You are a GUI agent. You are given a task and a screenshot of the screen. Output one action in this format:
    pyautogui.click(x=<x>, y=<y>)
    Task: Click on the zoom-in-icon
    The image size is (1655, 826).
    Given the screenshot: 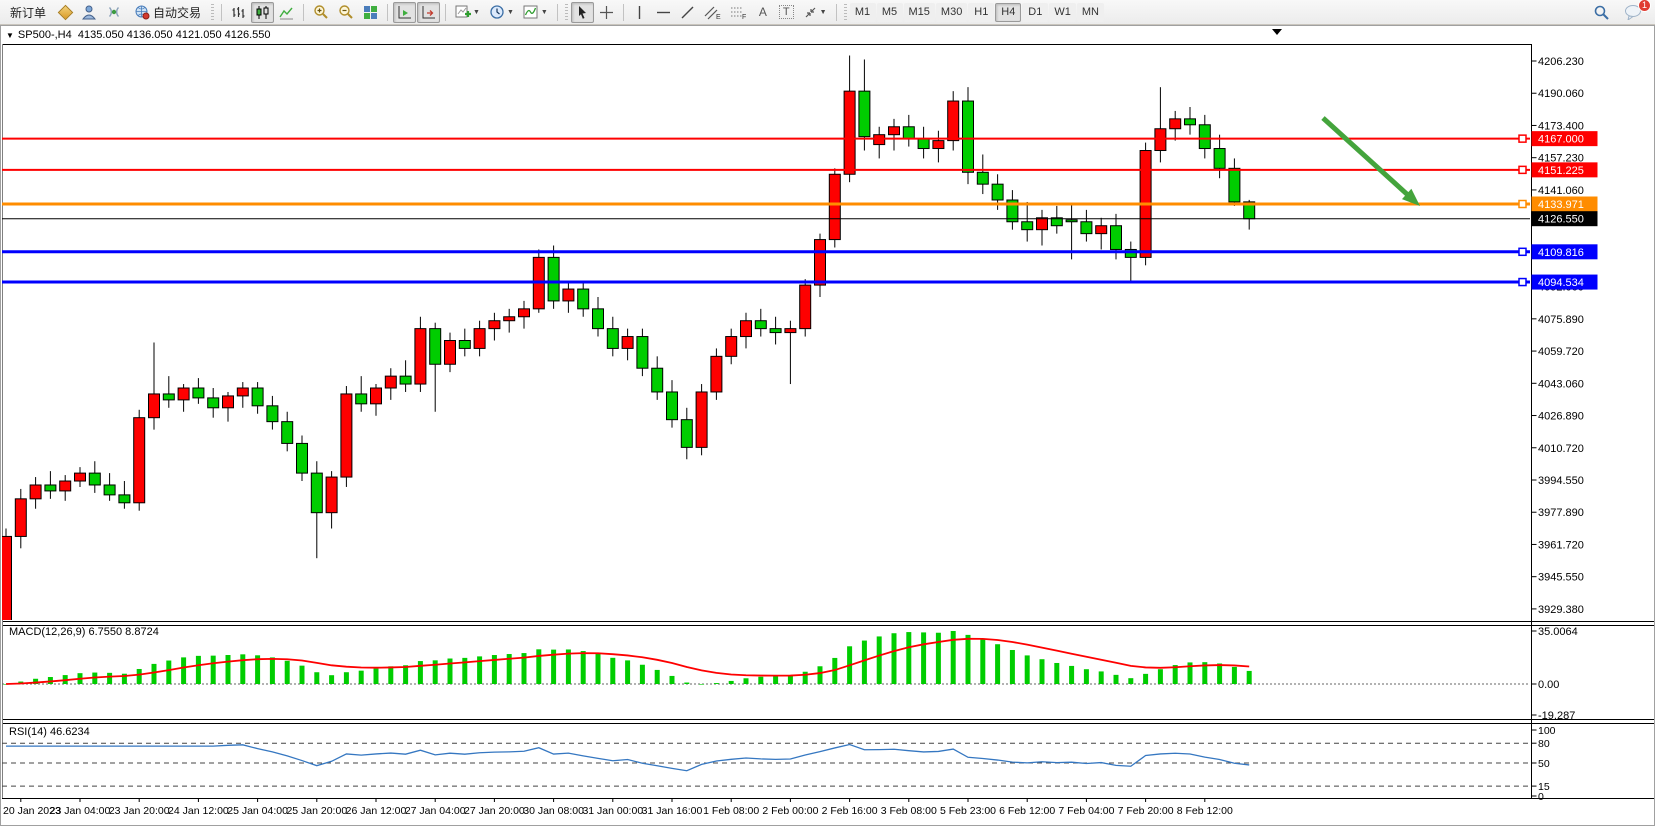 What is the action you would take?
    pyautogui.click(x=321, y=12)
    